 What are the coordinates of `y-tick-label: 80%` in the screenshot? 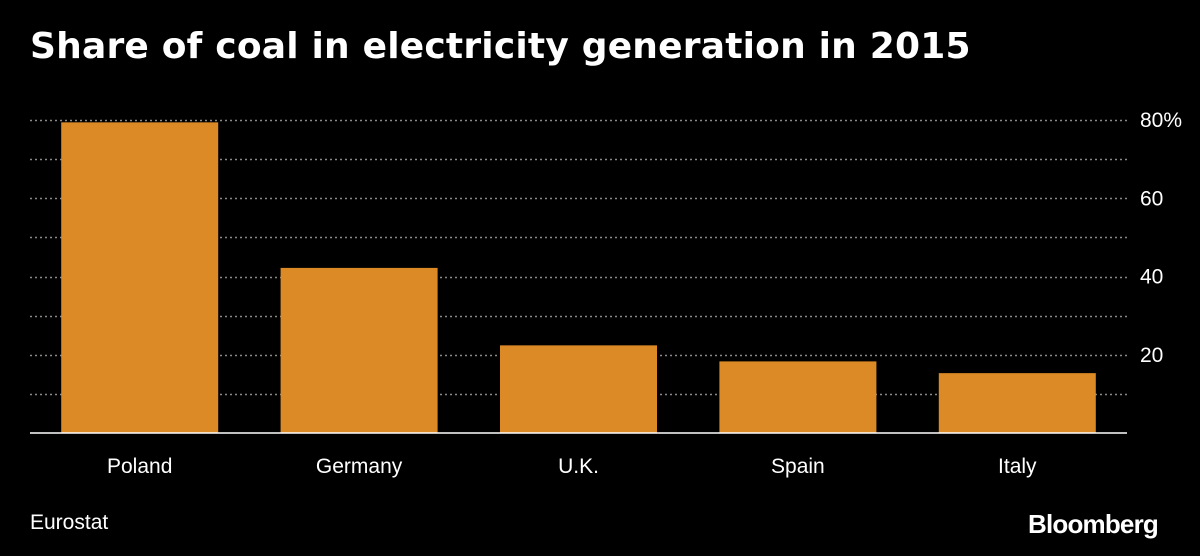 It's located at (1161, 120).